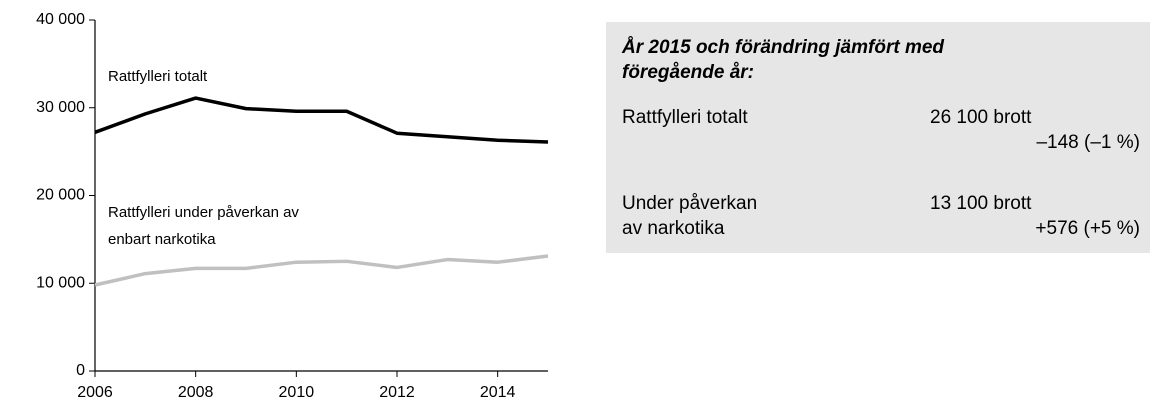 The image size is (1150, 407). What do you see at coordinates (981, 117) in the screenshot?
I see `box-value: 26 100 brott` at bounding box center [981, 117].